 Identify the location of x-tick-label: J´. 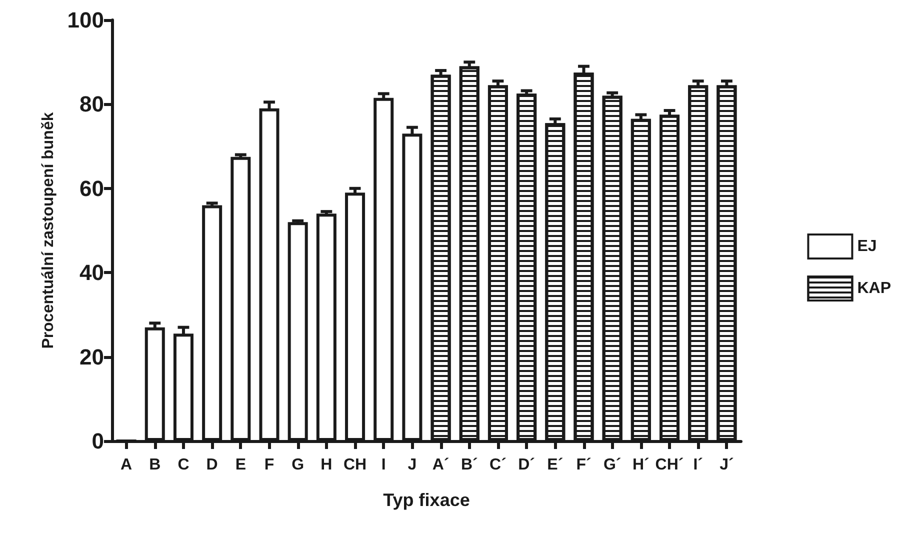
(727, 465).